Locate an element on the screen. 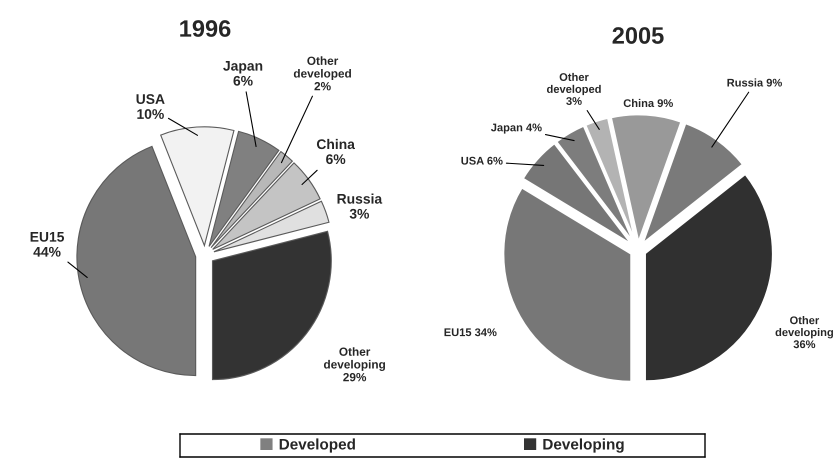 The image size is (840, 461). data-label: 2% is located at coordinates (322, 86).